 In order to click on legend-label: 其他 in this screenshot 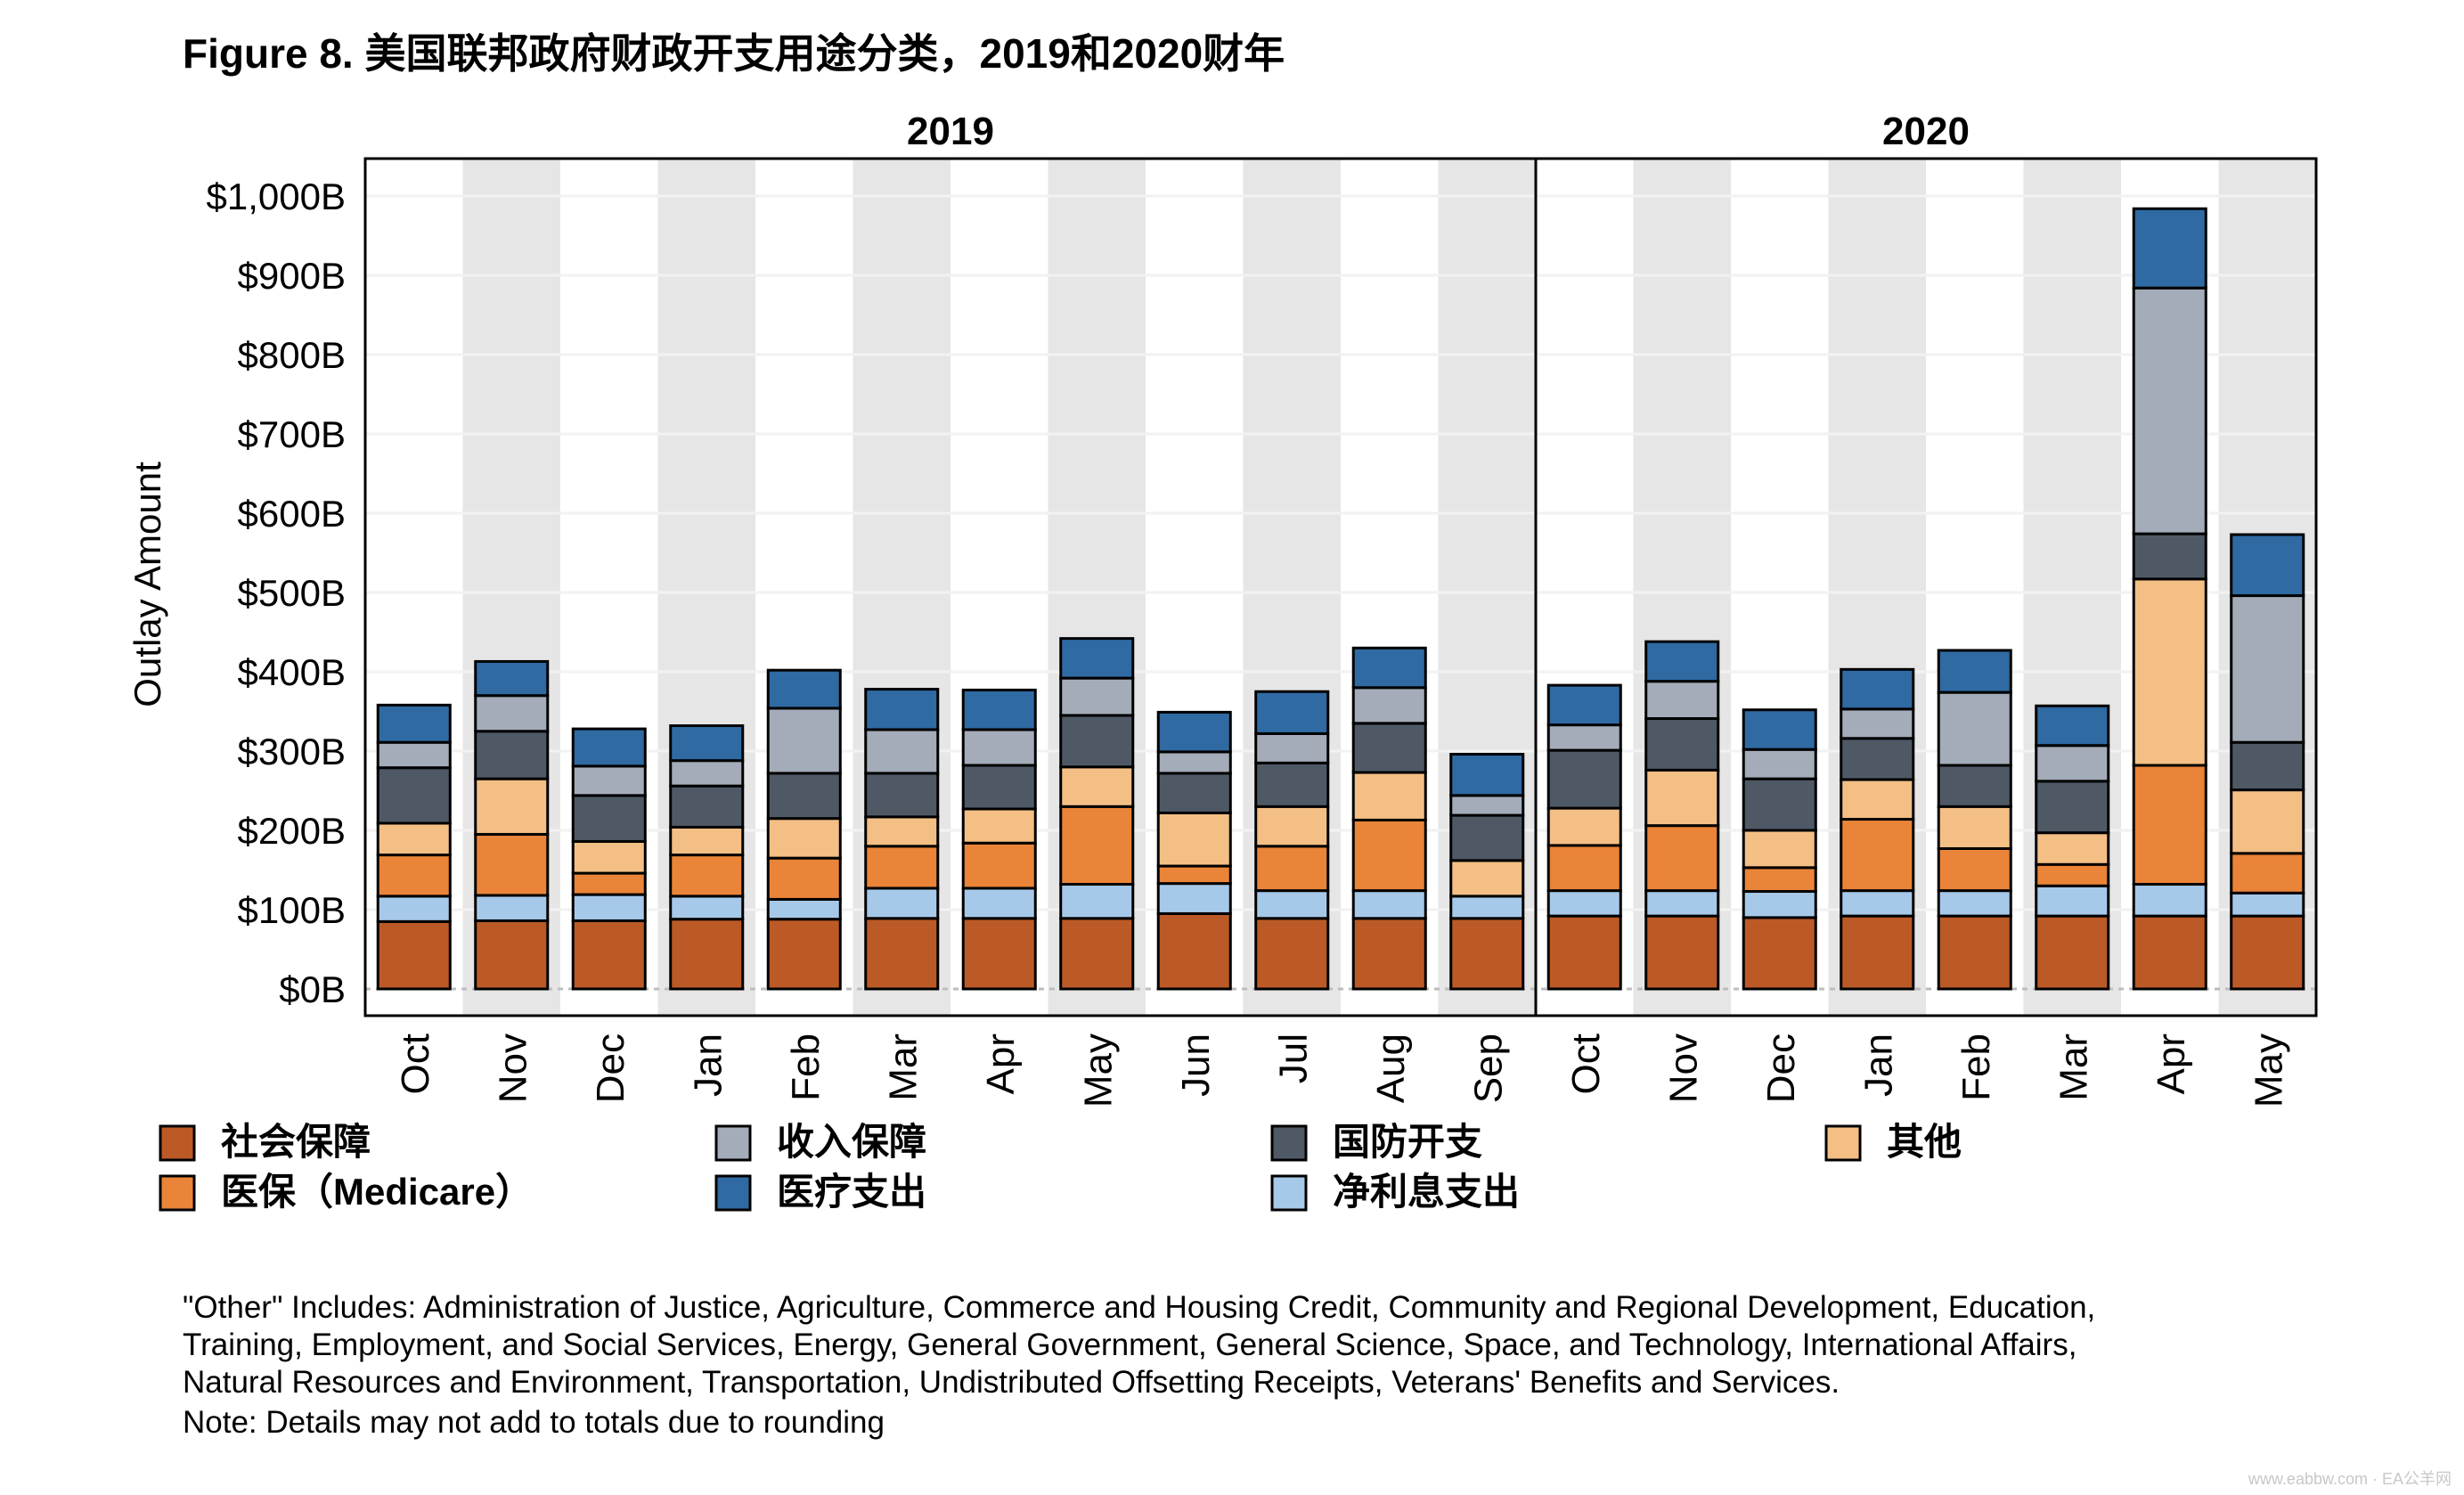, I will do `click(1925, 1142)`.